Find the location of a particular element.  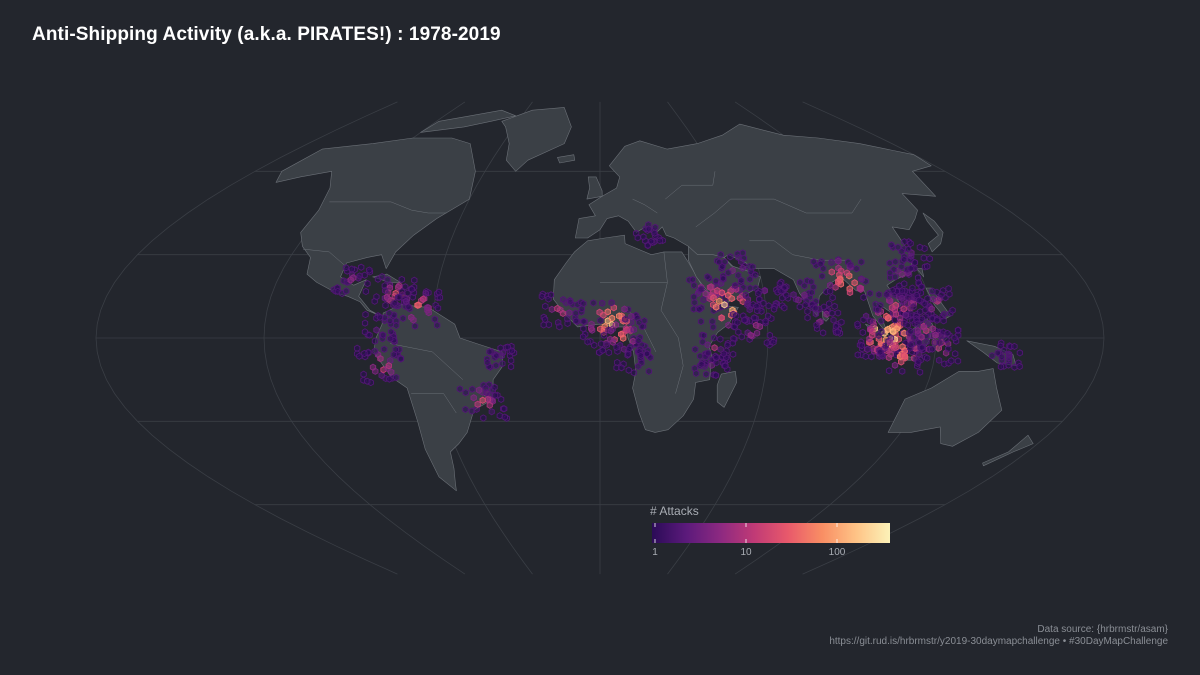

land-iceland is located at coordinates (566, 159).